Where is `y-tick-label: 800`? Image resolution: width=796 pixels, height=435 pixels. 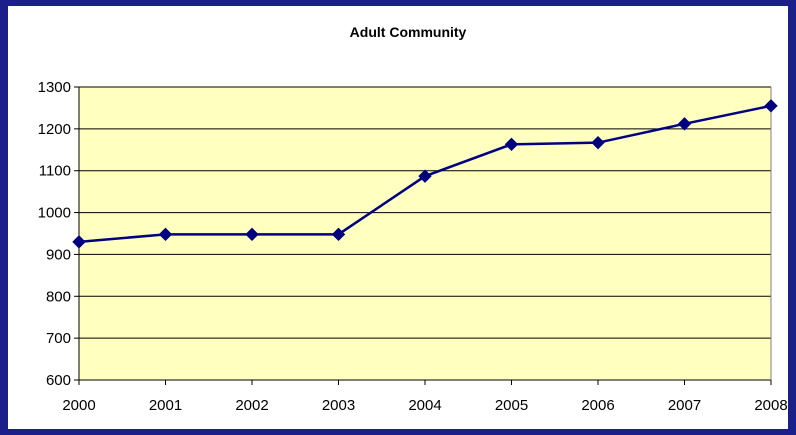
y-tick-label: 800 is located at coordinates (58, 296).